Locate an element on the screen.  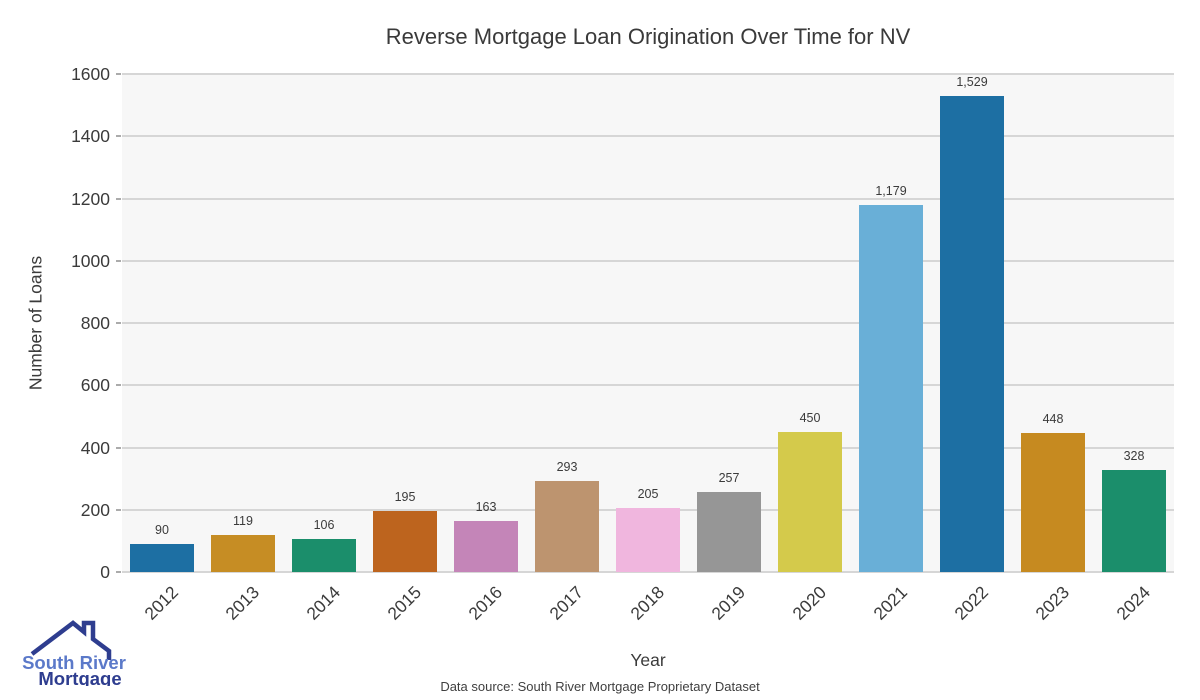
bar-2012 is located at coordinates (162, 558).